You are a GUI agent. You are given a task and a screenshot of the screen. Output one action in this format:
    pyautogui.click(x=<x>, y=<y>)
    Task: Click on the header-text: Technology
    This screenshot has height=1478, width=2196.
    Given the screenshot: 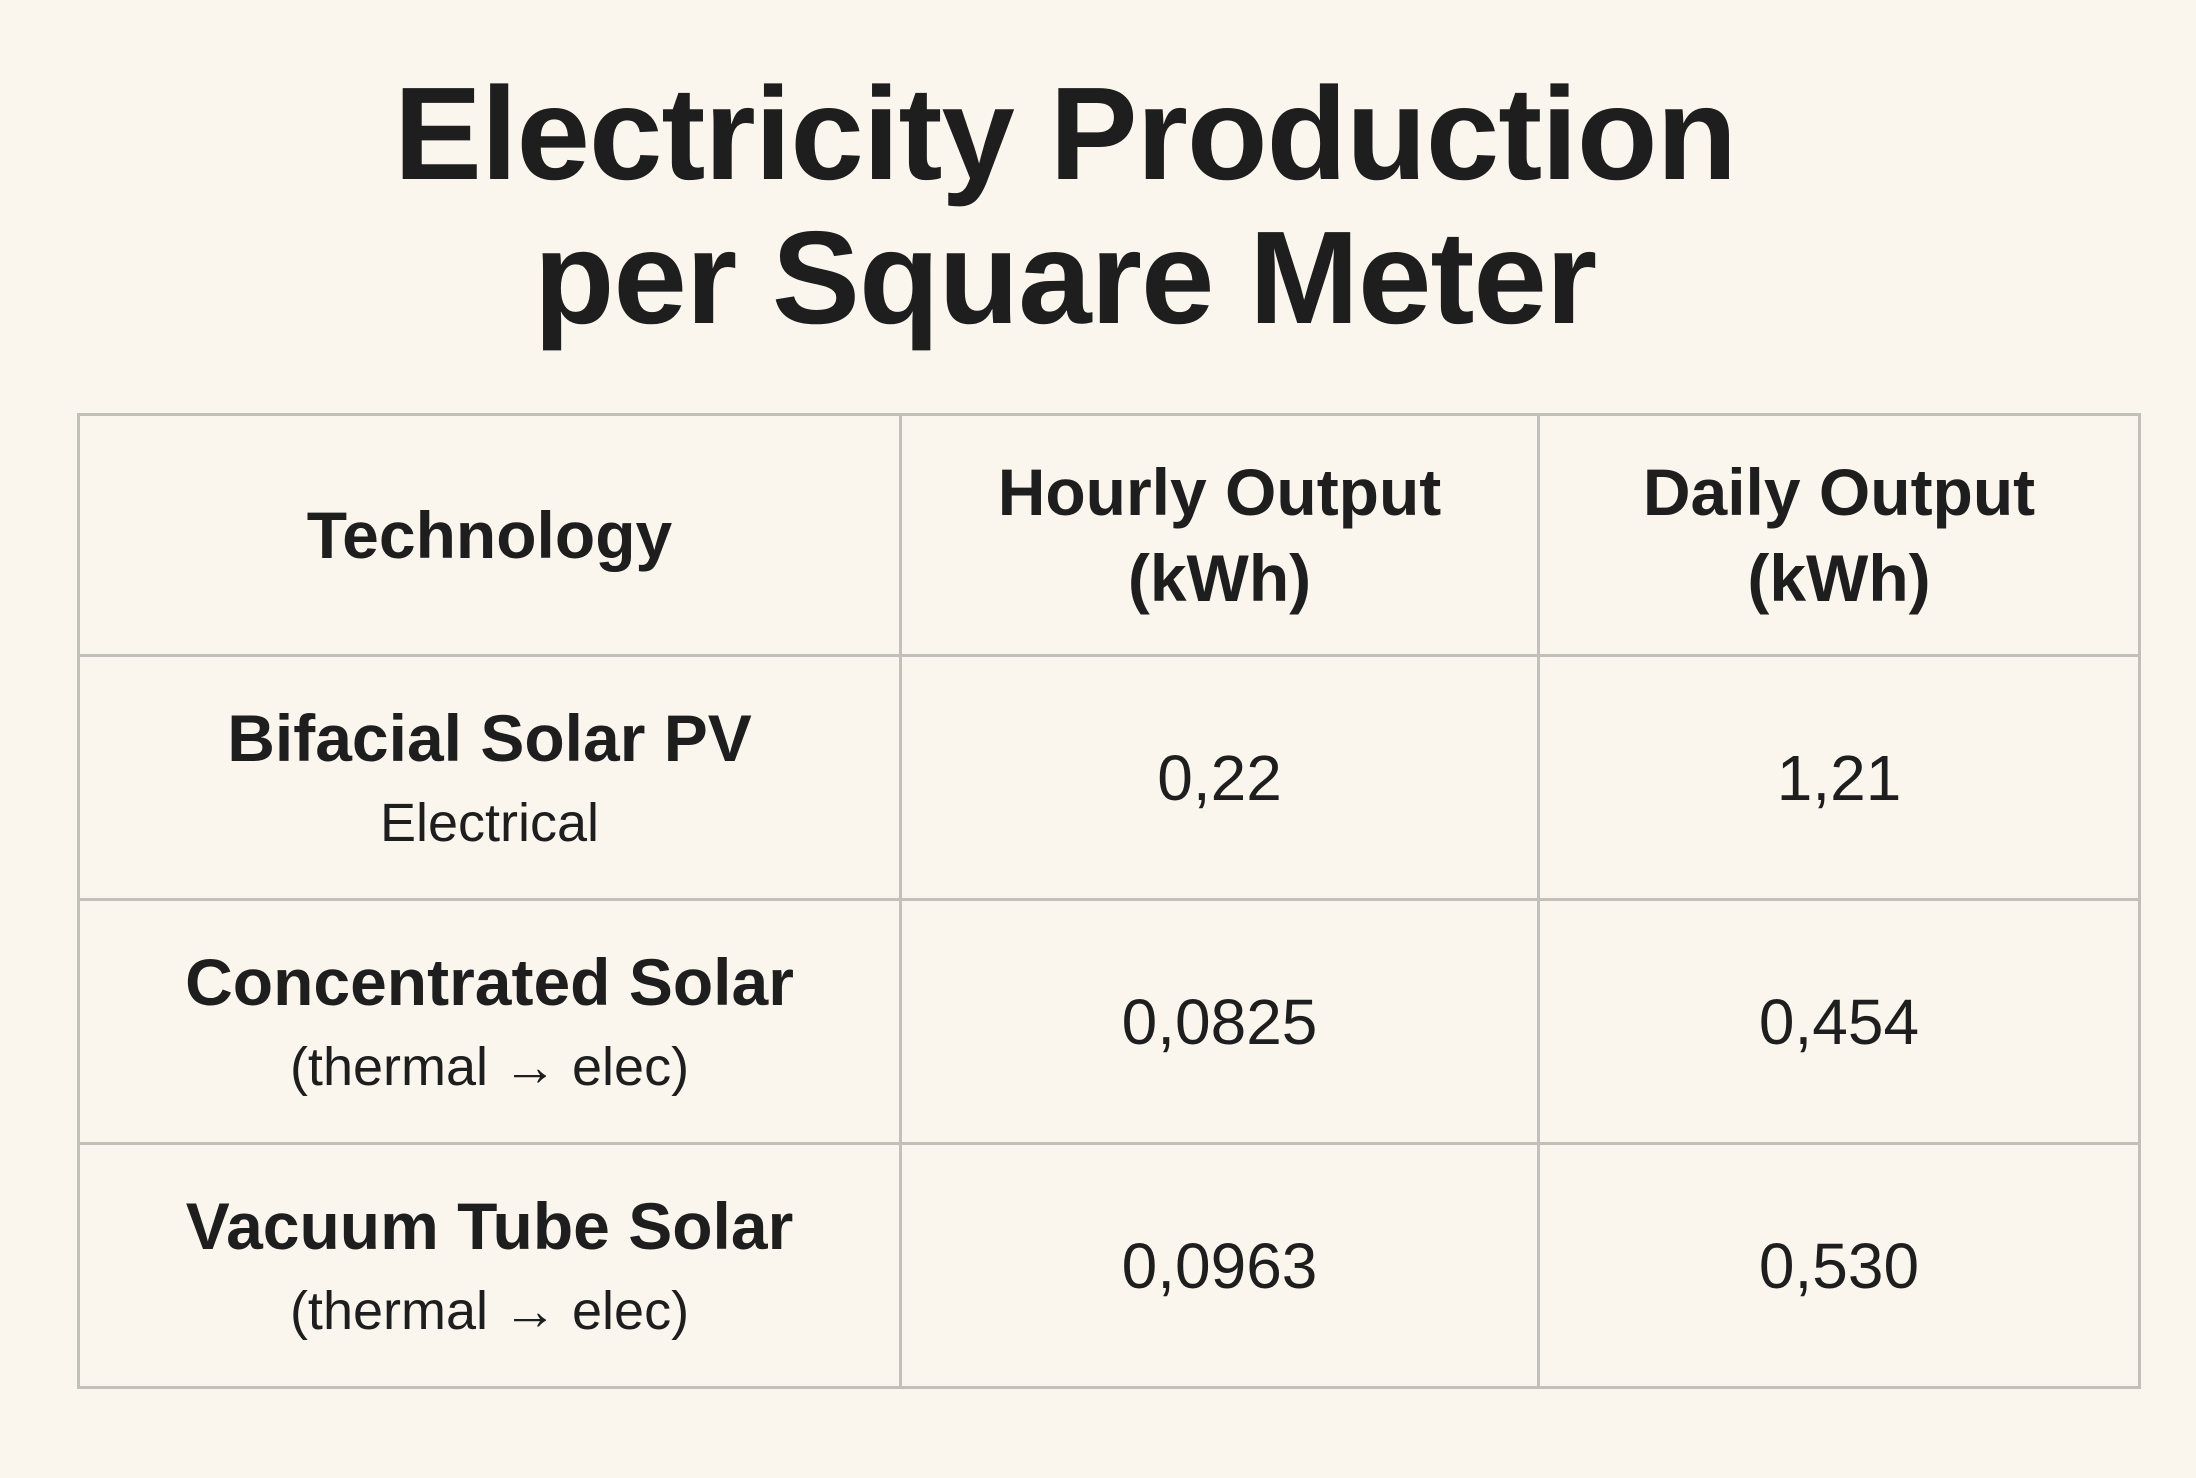 What is the action you would take?
    pyautogui.click(x=489, y=535)
    